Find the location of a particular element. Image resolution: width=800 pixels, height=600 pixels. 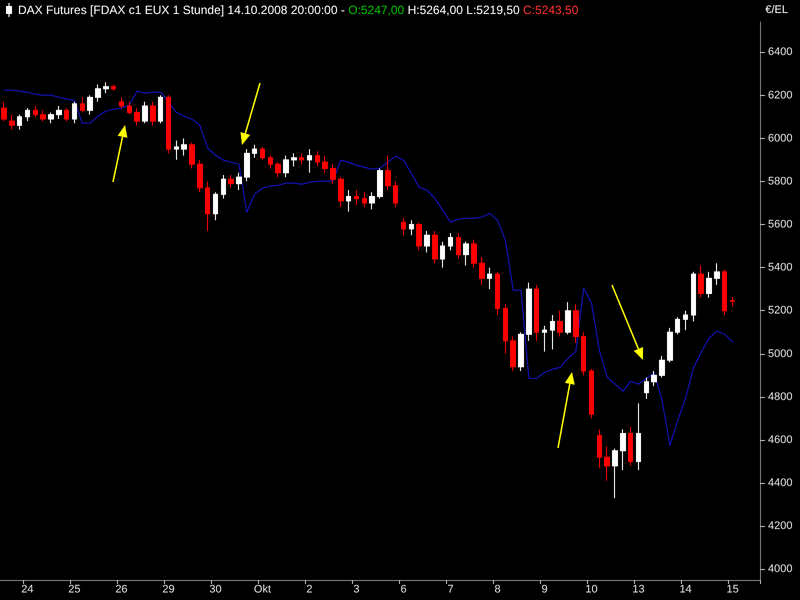

text: H:5264,00 is located at coordinates (436, 10).